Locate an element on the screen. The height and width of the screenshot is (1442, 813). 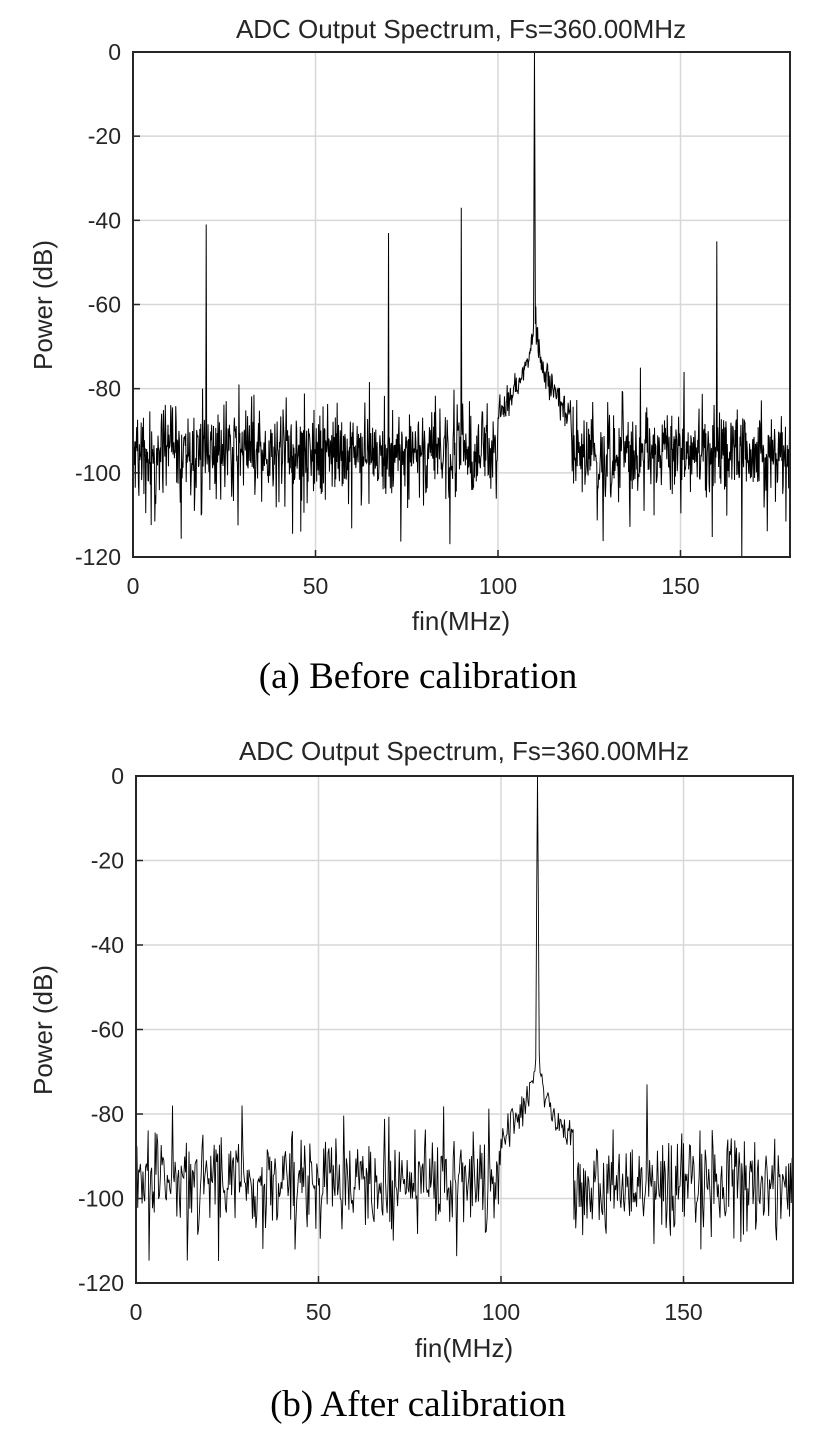
chart-title-b: ADC Output Spectrum, Fs=360.00MHz is located at coordinates (464, 751).